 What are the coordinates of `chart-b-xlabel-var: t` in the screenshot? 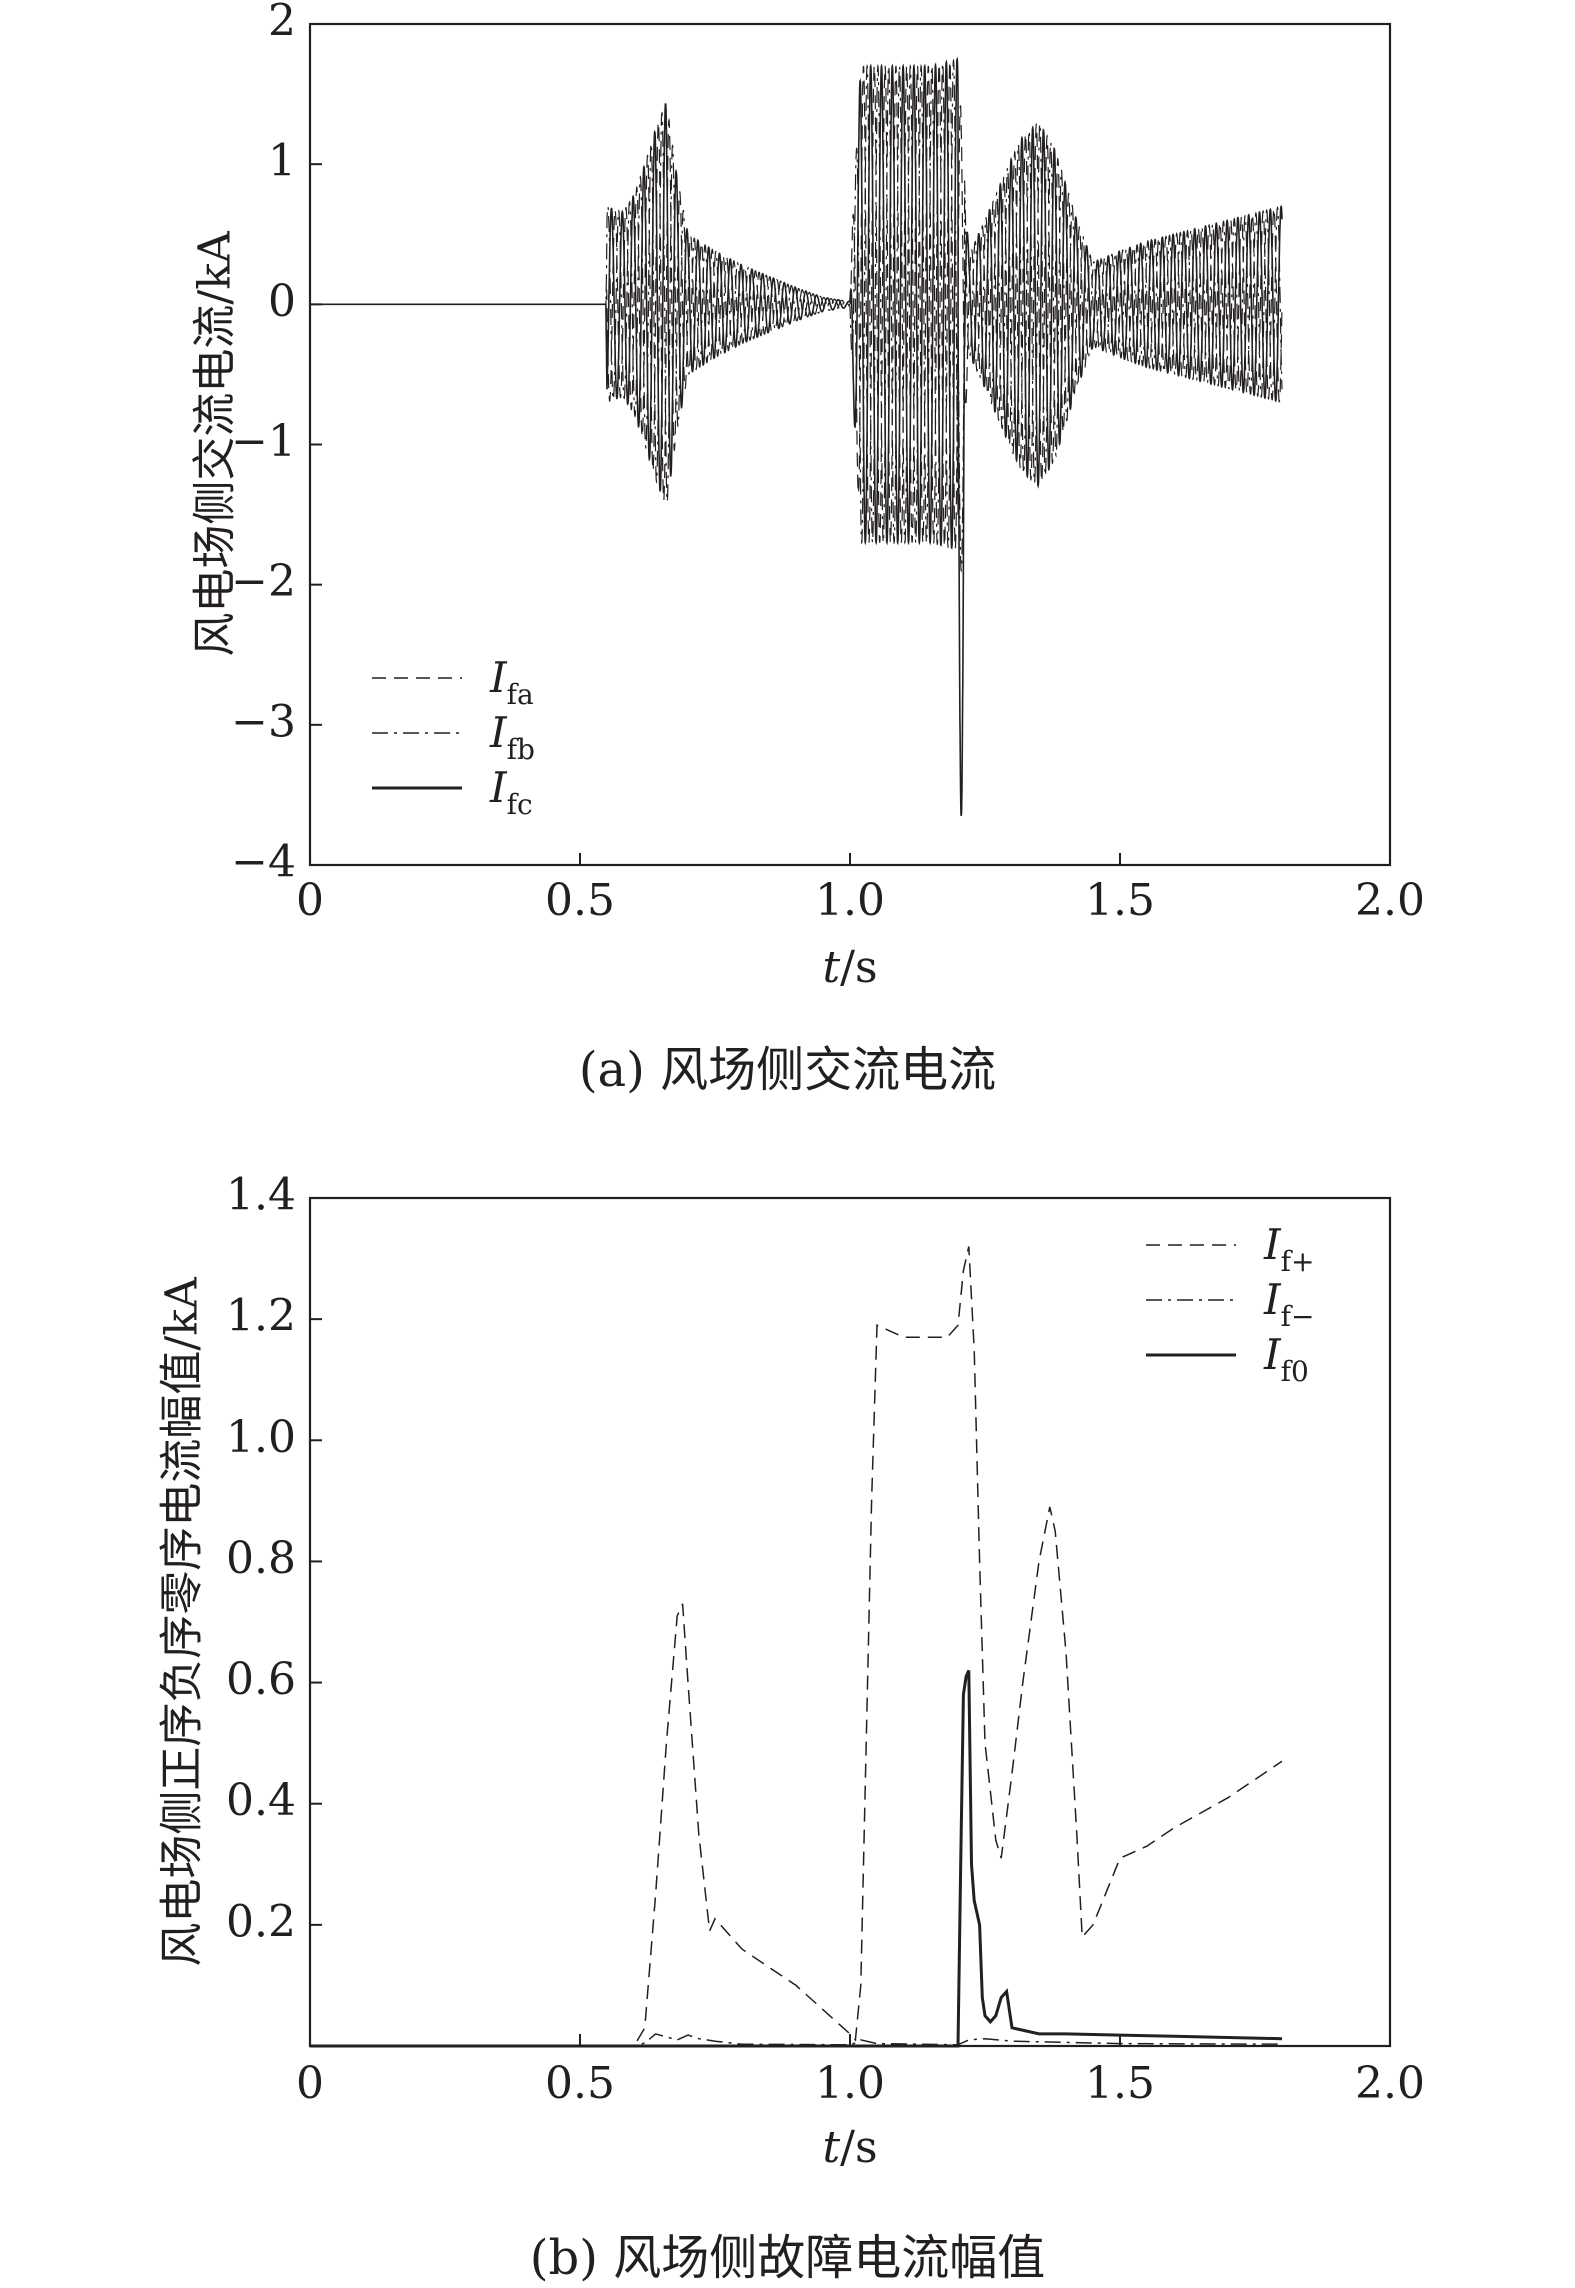 It's located at (831, 2147).